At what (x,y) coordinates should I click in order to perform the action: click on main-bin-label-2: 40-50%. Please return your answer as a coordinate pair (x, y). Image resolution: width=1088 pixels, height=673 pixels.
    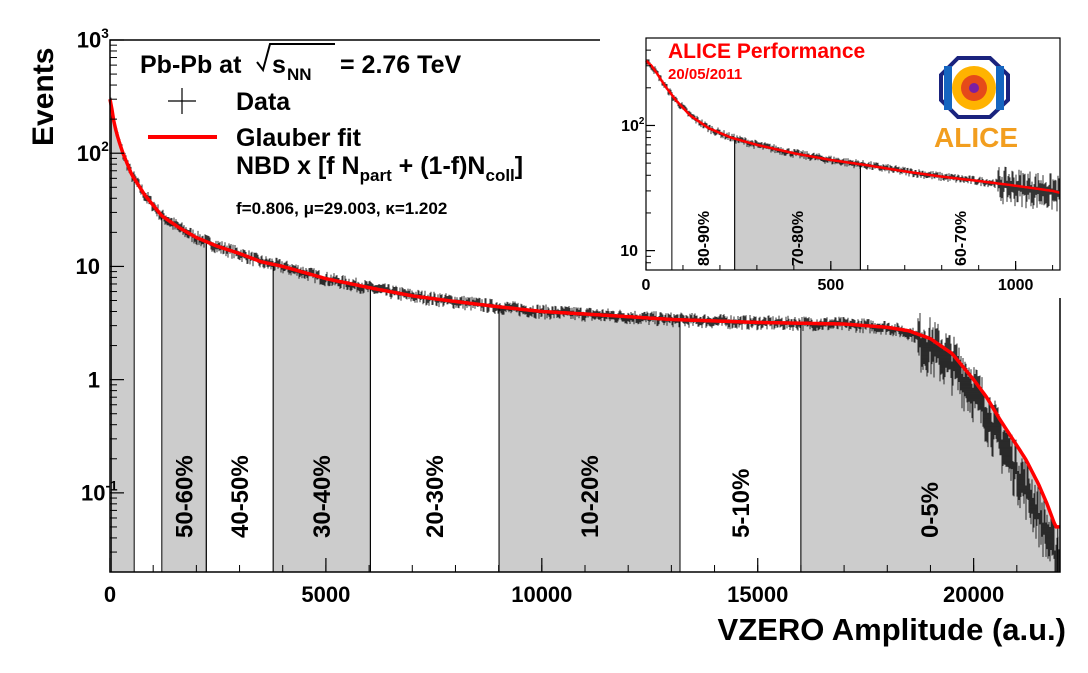
    Looking at the image, I should click on (240, 496).